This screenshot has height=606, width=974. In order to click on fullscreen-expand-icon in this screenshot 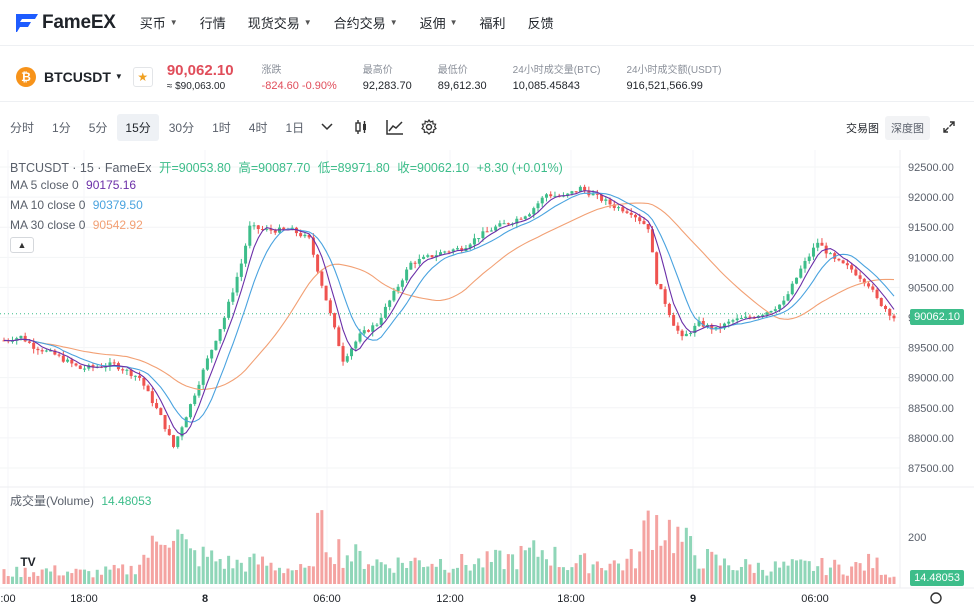, I will do `click(949, 127)`.